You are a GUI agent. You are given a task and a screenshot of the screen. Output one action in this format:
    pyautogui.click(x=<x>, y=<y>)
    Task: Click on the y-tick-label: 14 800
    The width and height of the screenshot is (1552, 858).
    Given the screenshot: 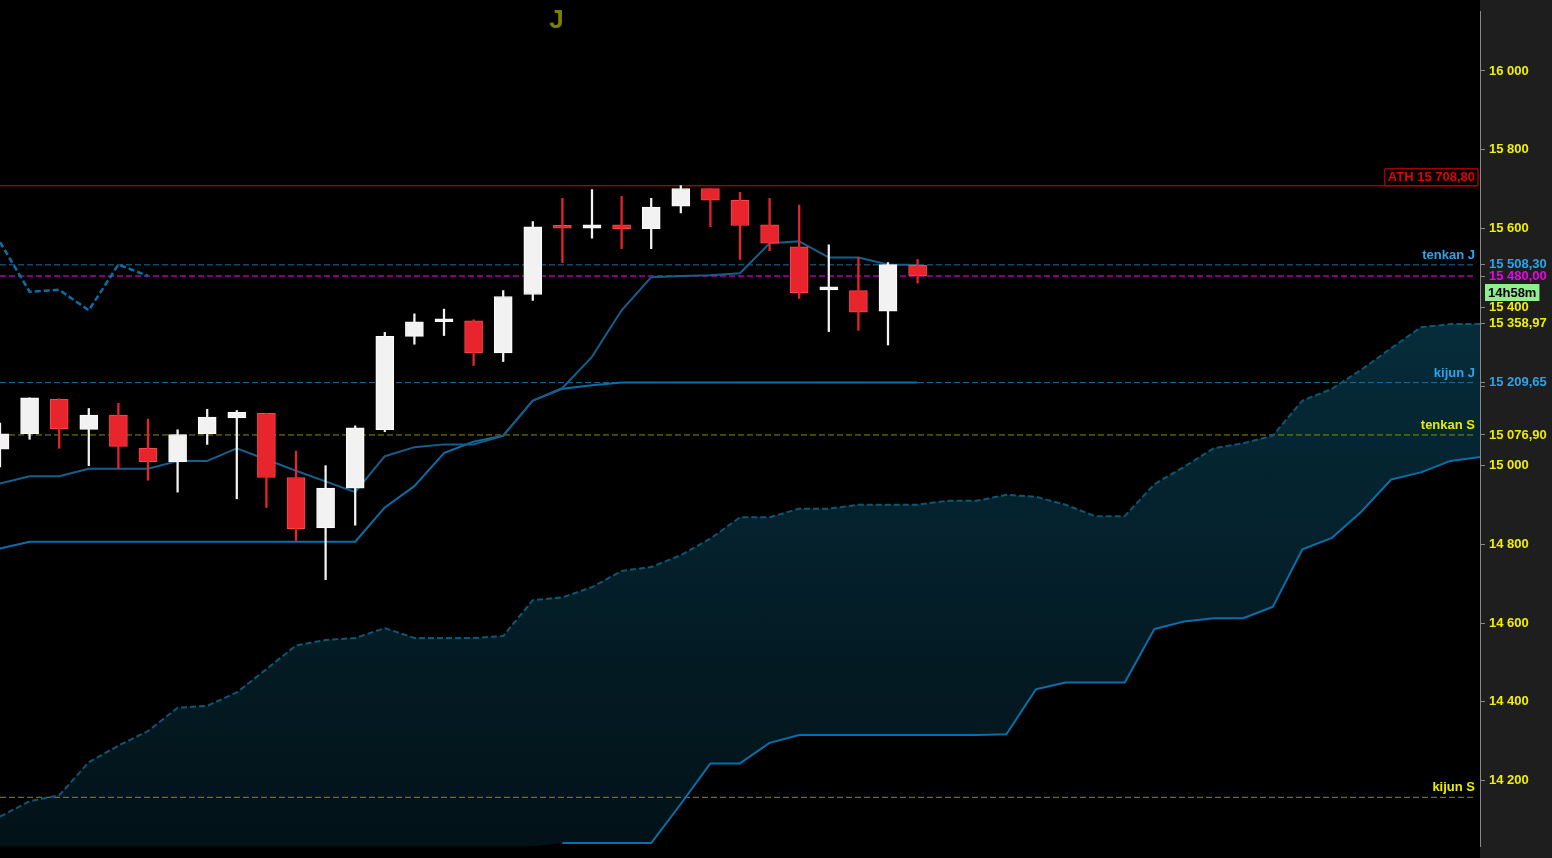 What is the action you would take?
    pyautogui.click(x=1509, y=543)
    